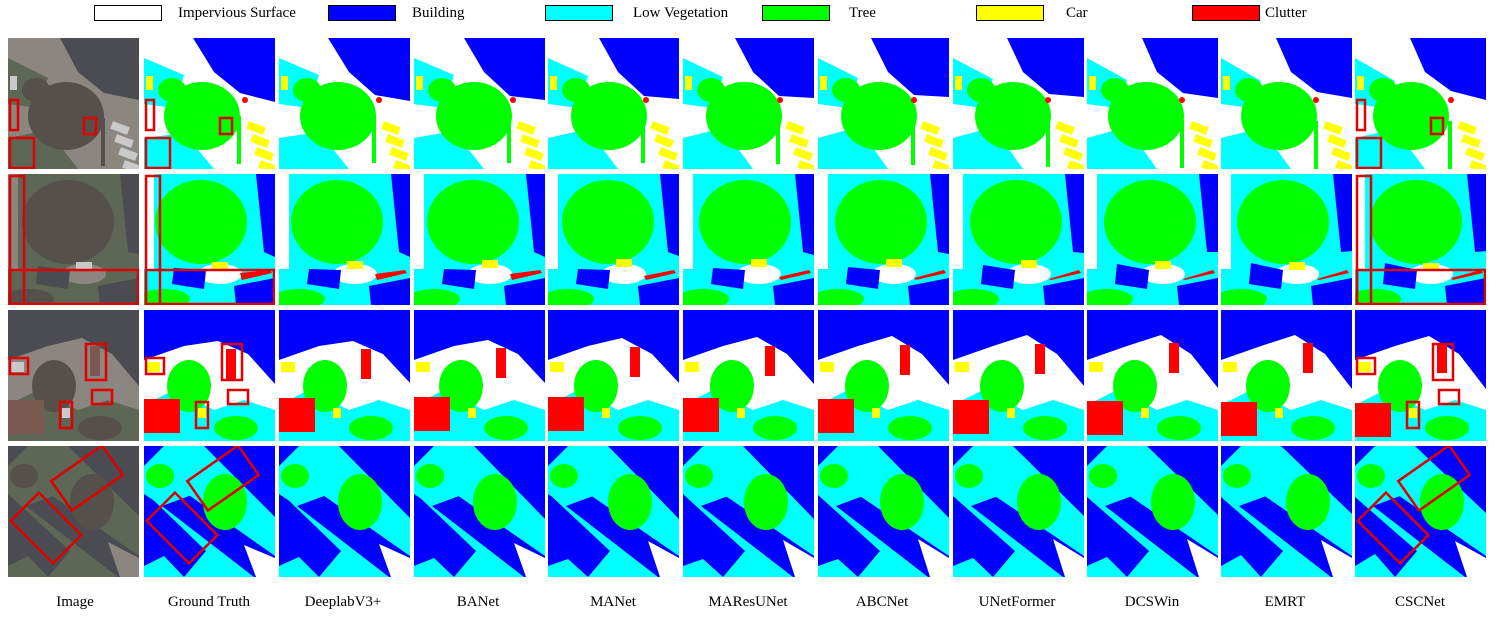 The height and width of the screenshot is (620, 1498). What do you see at coordinates (1152, 511) in the screenshot?
I see `panel-row4-dcswin` at bounding box center [1152, 511].